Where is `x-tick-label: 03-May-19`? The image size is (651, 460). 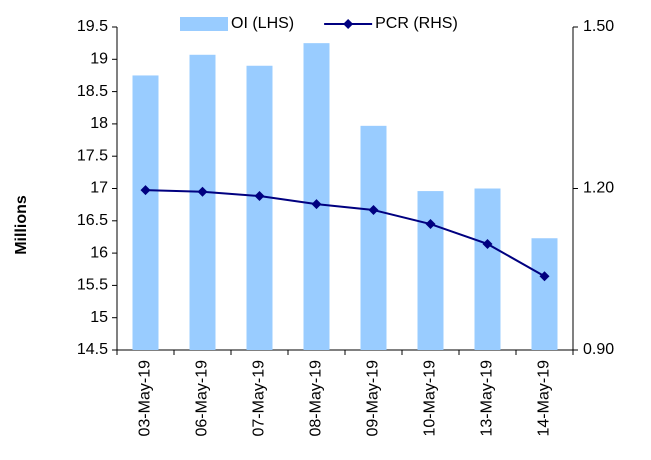 x-tick-label: 03-May-19 is located at coordinates (145, 398).